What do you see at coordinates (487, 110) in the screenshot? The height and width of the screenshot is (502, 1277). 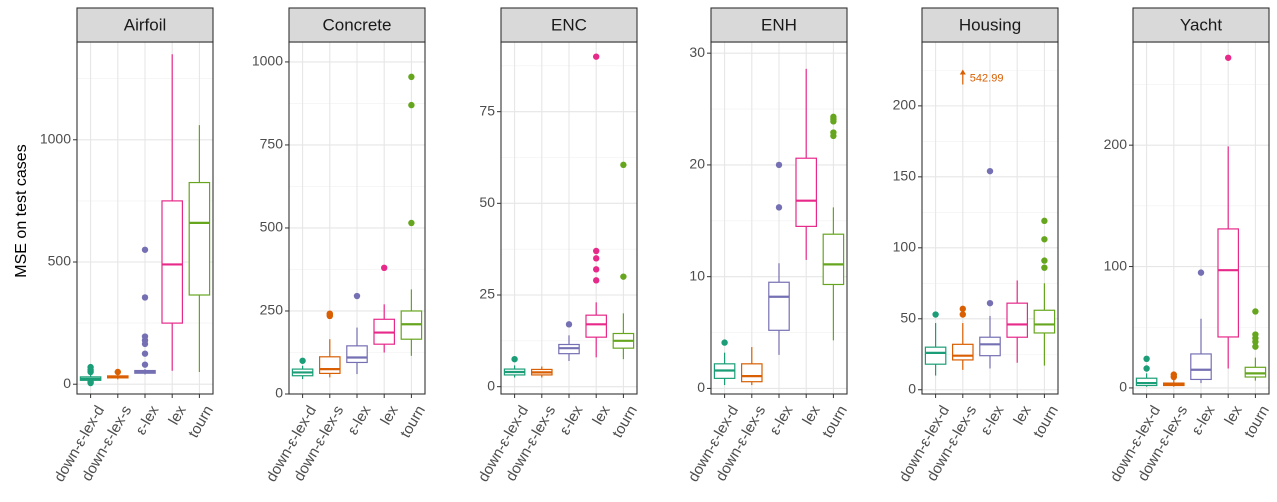 I see `y-tick-label: 75` at bounding box center [487, 110].